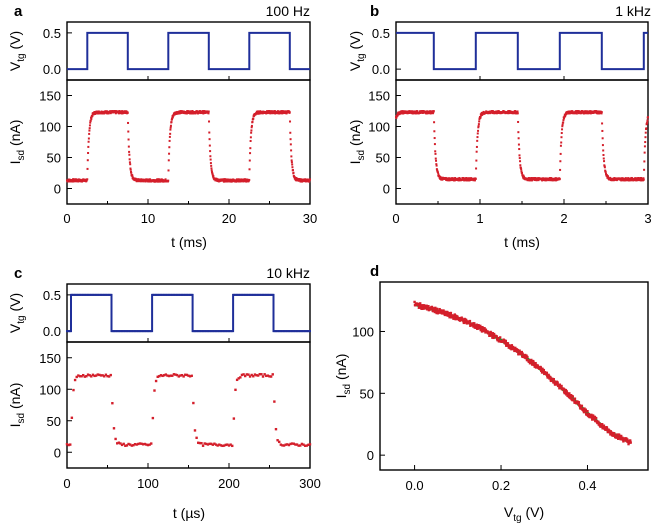 The image size is (654, 525). I want to click on x-tick-label-b-2: 2, so click(563, 218).